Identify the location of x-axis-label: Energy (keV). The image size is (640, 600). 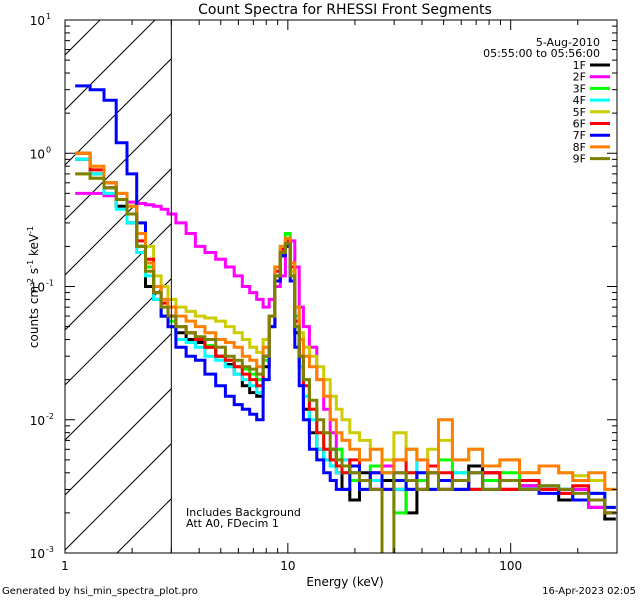
(344, 582).